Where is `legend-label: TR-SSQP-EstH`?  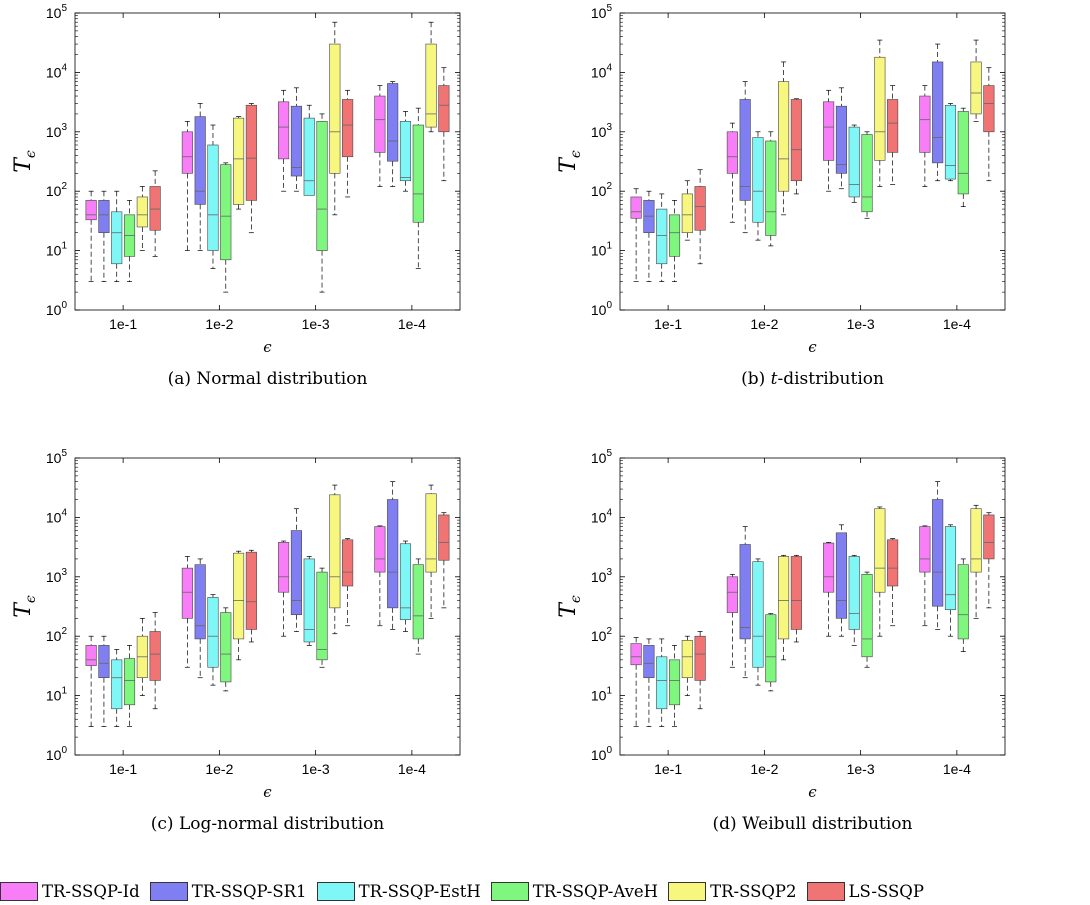 legend-label: TR-SSQP-EstH is located at coordinates (419, 891).